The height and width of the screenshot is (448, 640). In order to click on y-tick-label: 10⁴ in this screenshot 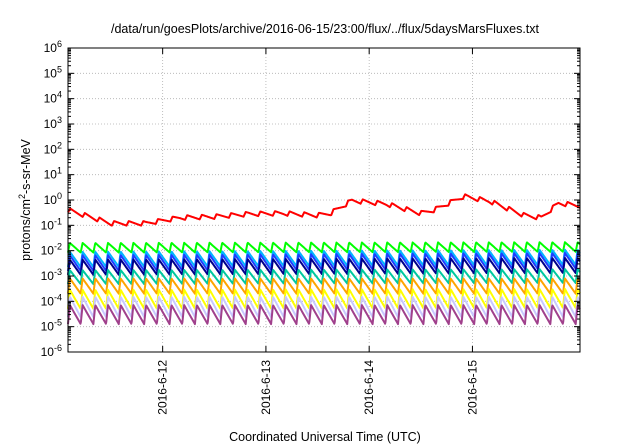, I will do `click(53, 98)`.